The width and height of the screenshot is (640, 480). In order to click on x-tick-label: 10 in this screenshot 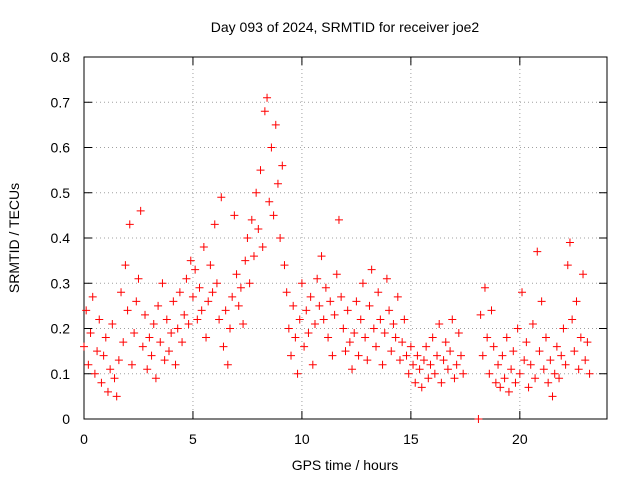, I will do `click(302, 439)`.